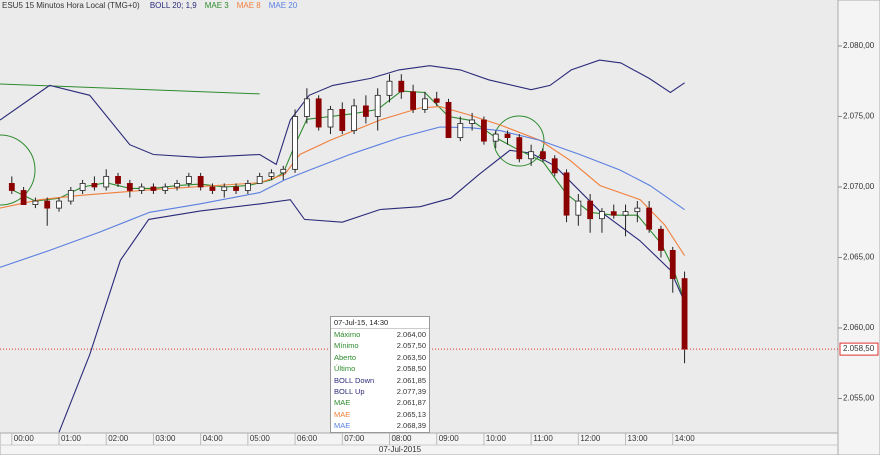 Image resolution: width=880 pixels, height=455 pixels. What do you see at coordinates (859, 186) in the screenshot?
I see `y-tick-label: 2.070,00` at bounding box center [859, 186].